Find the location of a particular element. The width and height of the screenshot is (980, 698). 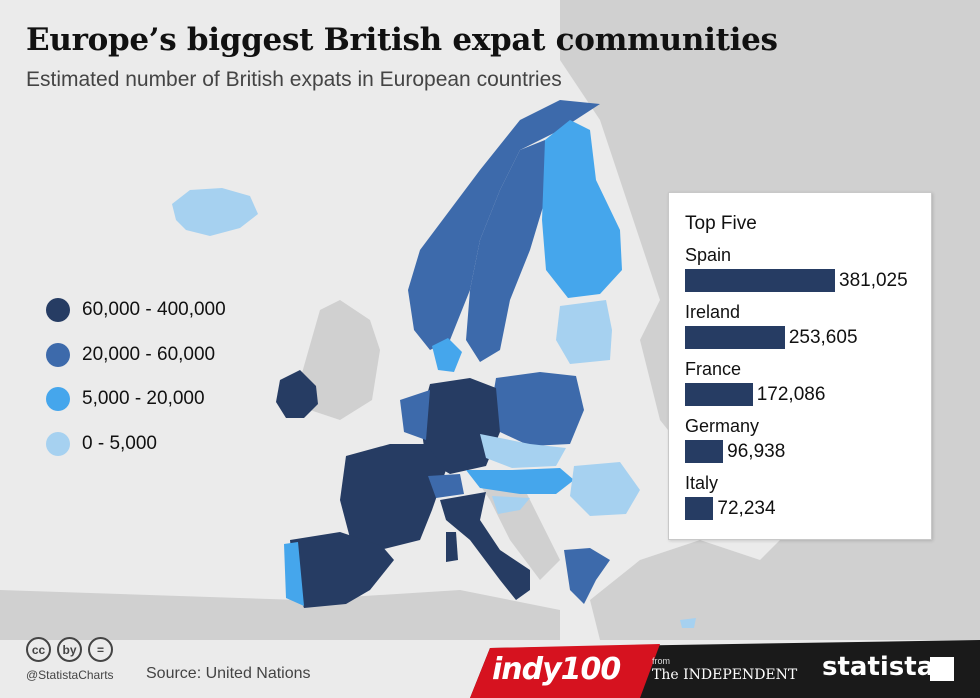

map-sardinia is located at coordinates (452, 547).